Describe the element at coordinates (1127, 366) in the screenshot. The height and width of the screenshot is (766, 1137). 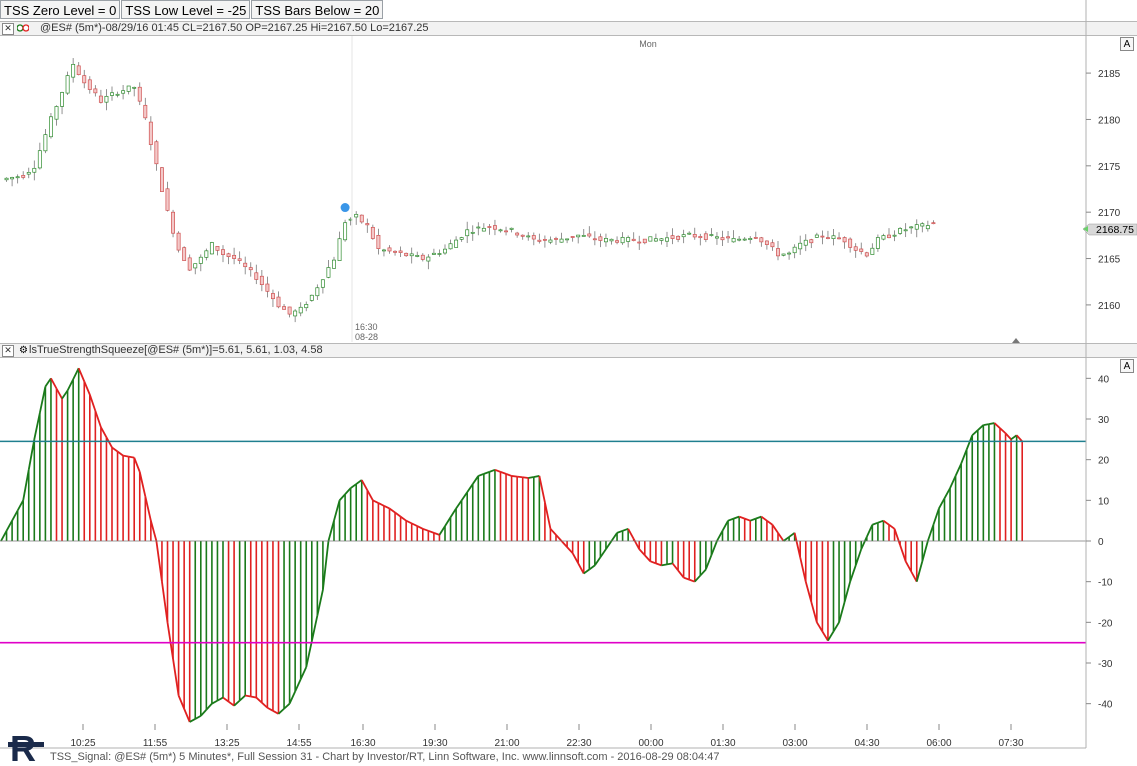
I see `indicator-autoscale-button: A` at that location.